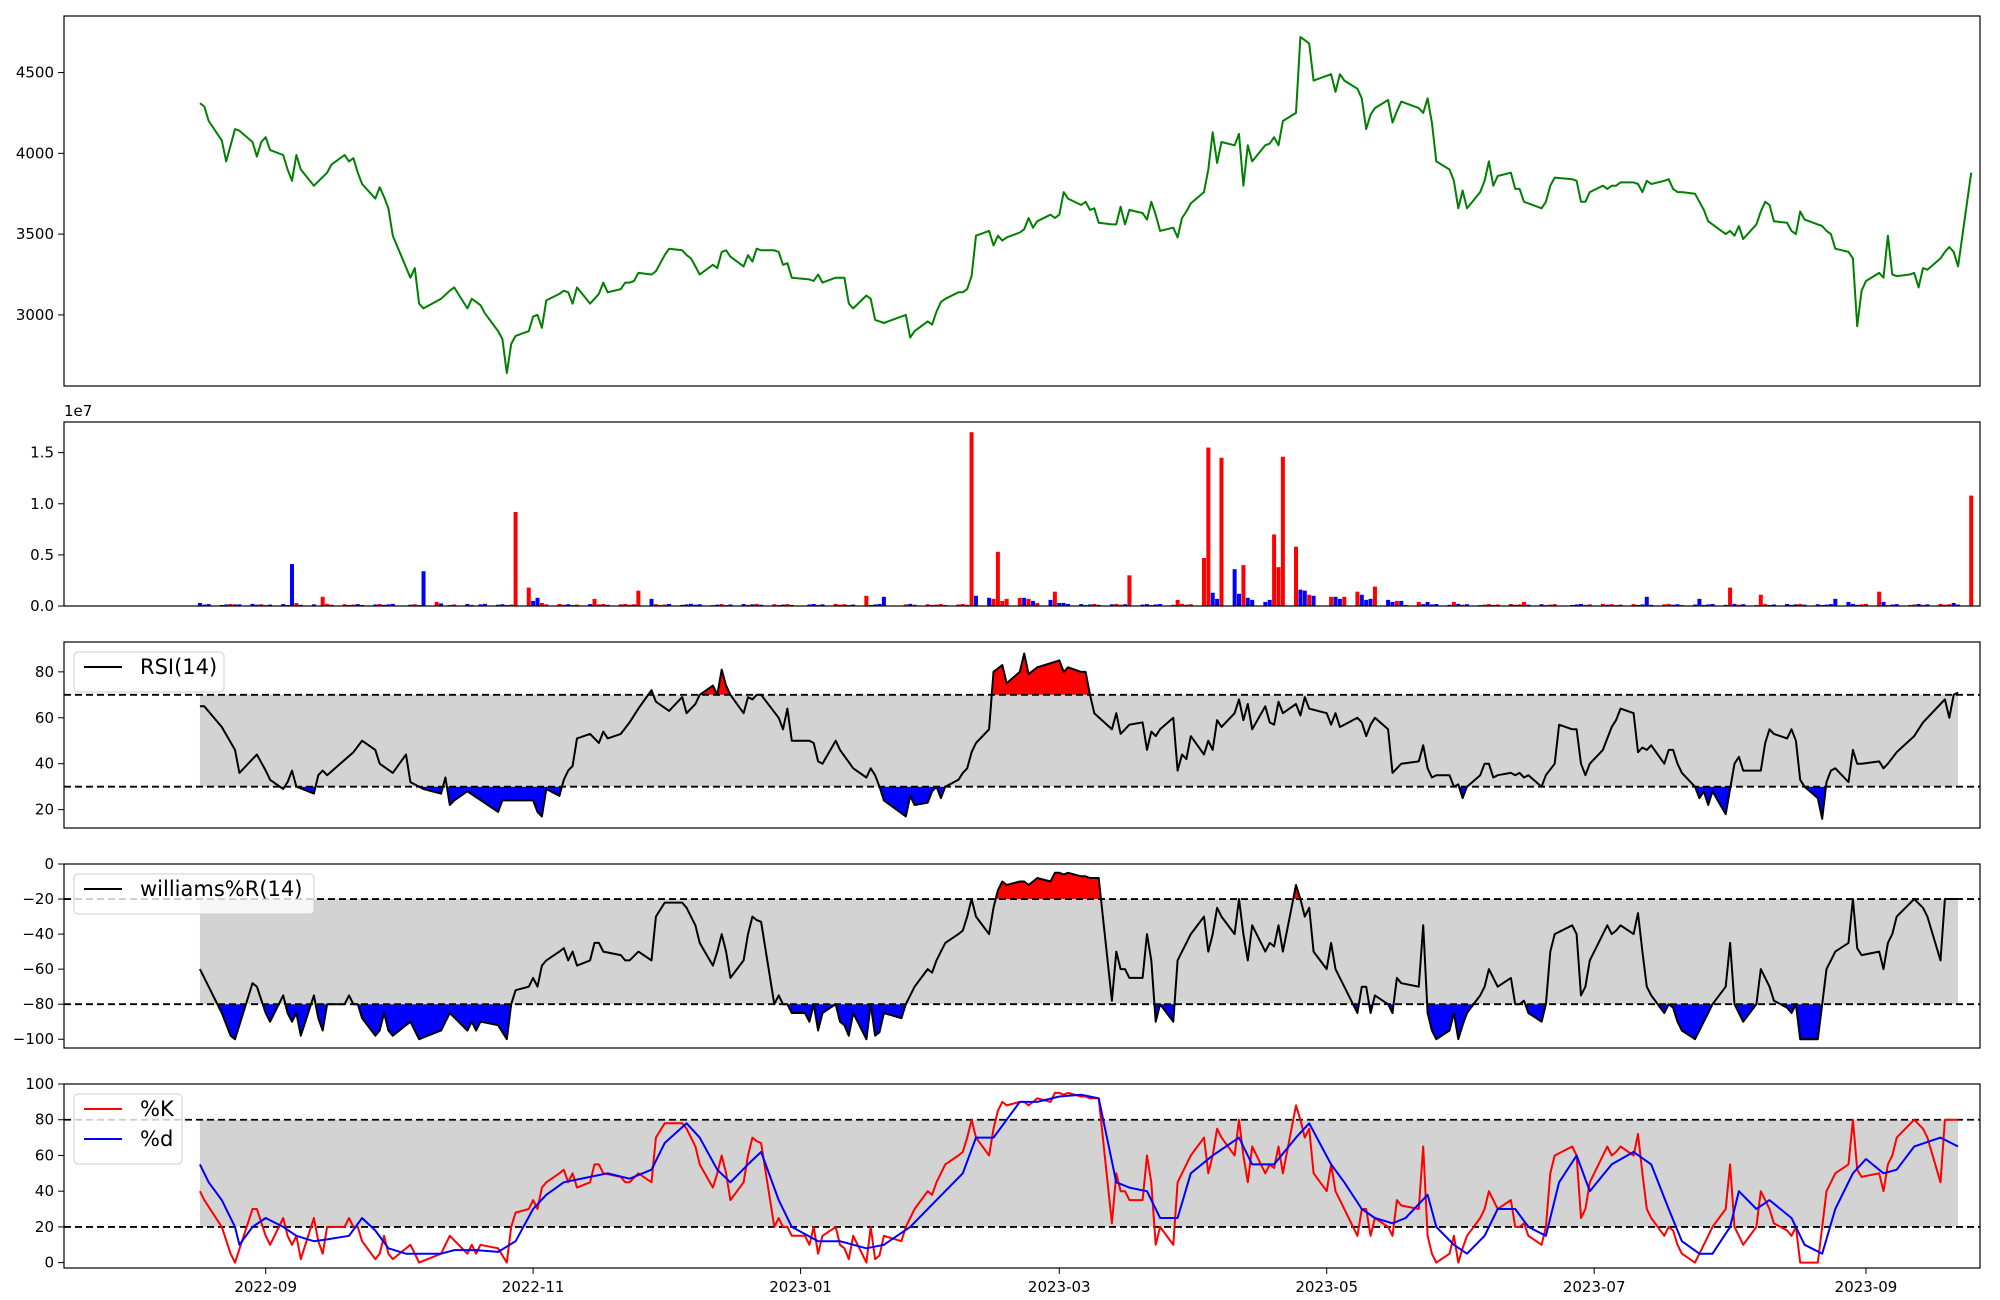 The height and width of the screenshot is (1300, 2000). What do you see at coordinates (156, 1139) in the screenshot?
I see `legend-label: %d` at bounding box center [156, 1139].